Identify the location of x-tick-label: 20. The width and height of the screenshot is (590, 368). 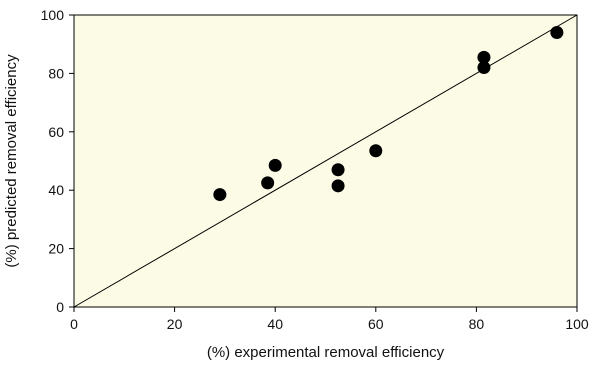
(175, 324).